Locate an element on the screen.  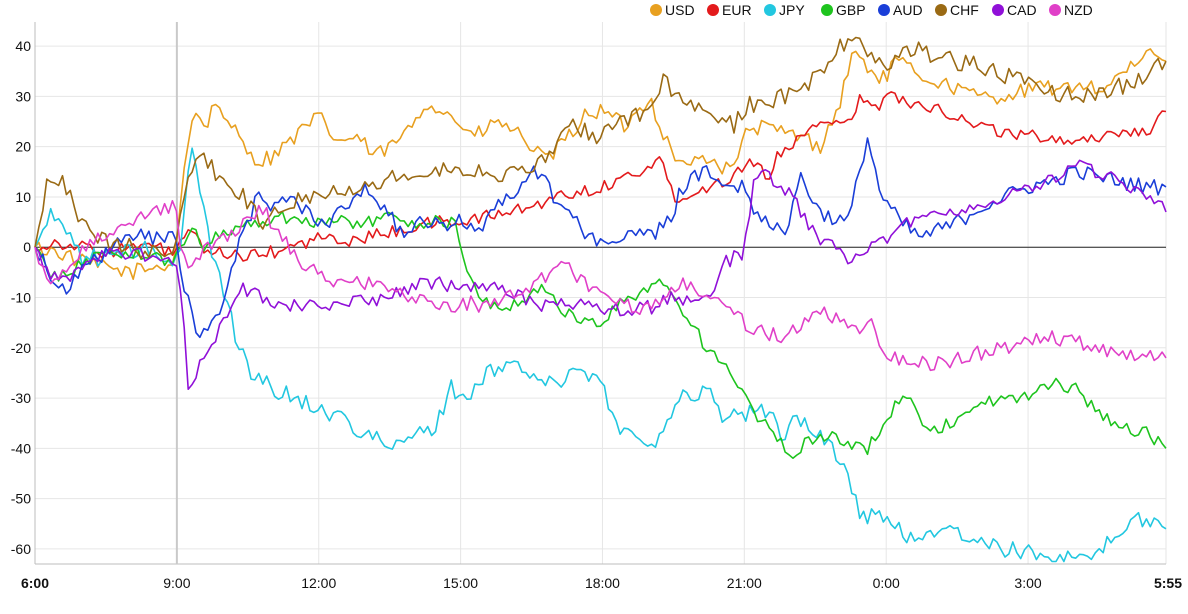
y-axis: -60 -50 -40 -30 -20 -10 0 10 20 30 40 is located at coordinates (21, 297).